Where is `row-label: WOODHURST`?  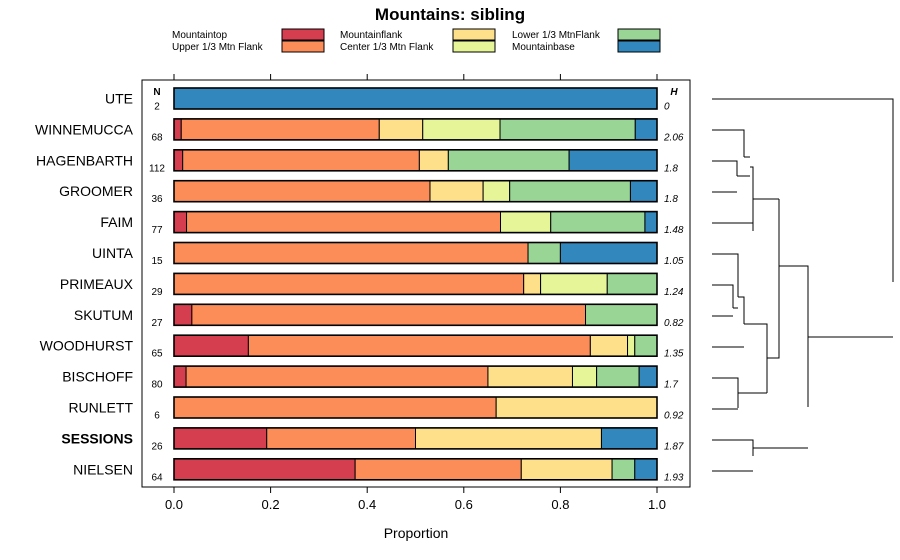
row-label: WOODHURST is located at coordinates (87, 346).